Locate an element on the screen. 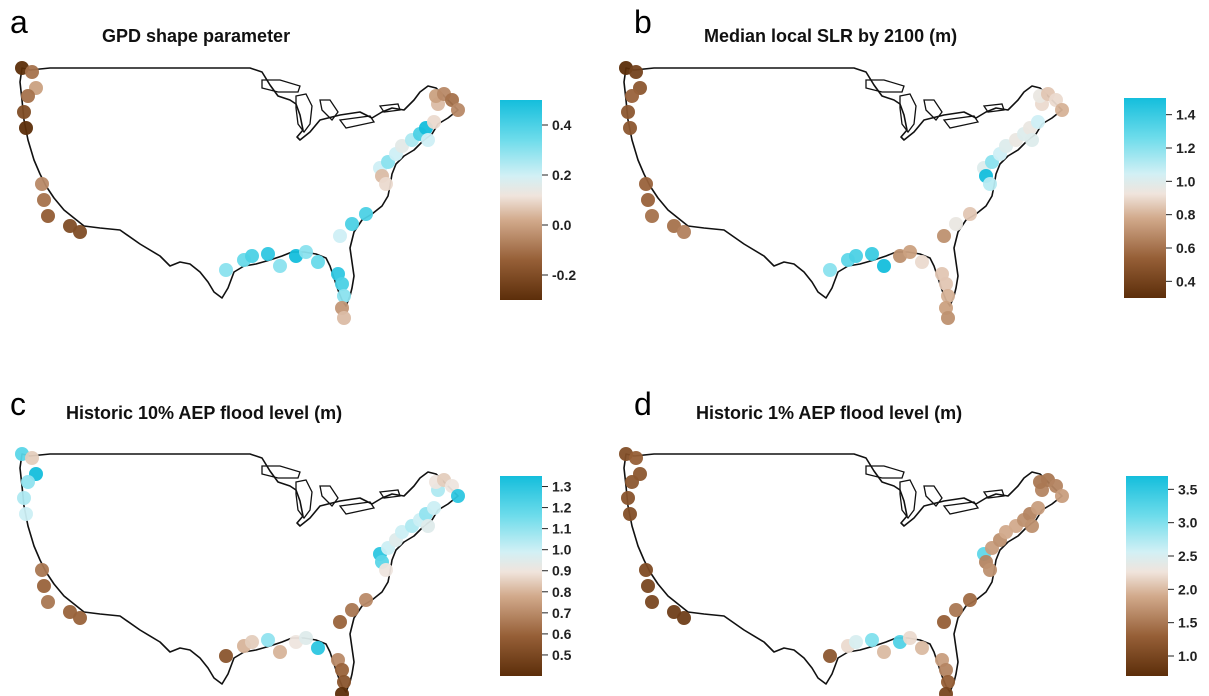 The width and height of the screenshot is (1209, 696). colorbar-tick-label: -0.2 is located at coordinates (564, 275).